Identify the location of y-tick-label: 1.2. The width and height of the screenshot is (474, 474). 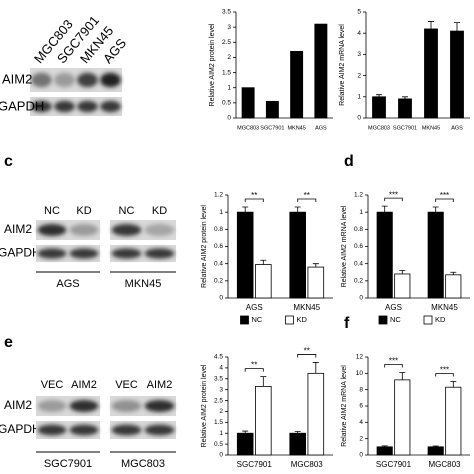
(218, 195).